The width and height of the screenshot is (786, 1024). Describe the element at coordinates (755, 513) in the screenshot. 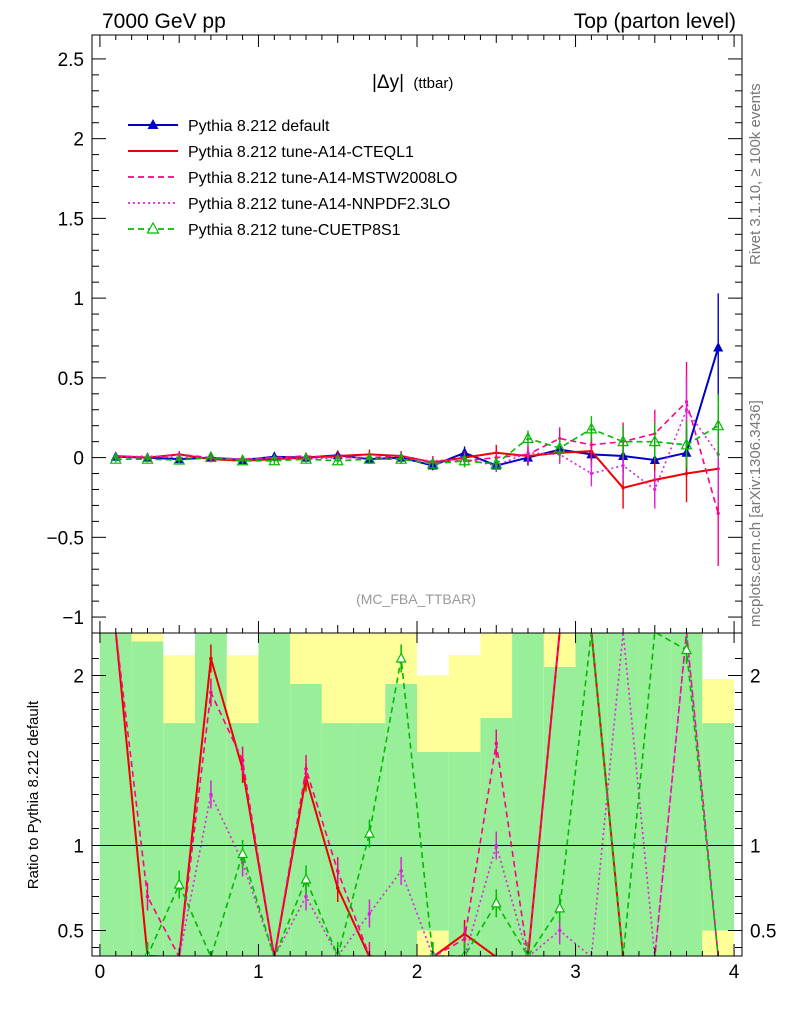

I see `mcplots-label: mcplots.cern.ch [arXiv:1306.3436]` at that location.